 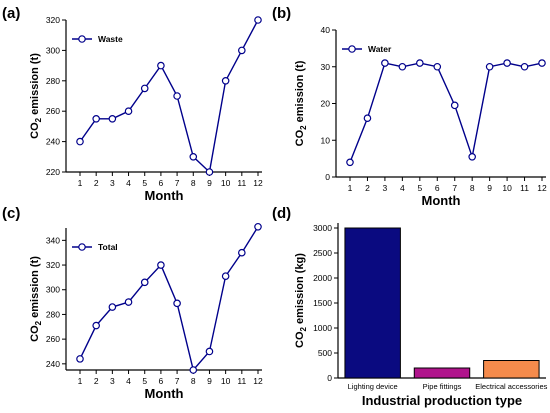 I want to click on x-tick-label: Pipe fittings, so click(x=442, y=386).